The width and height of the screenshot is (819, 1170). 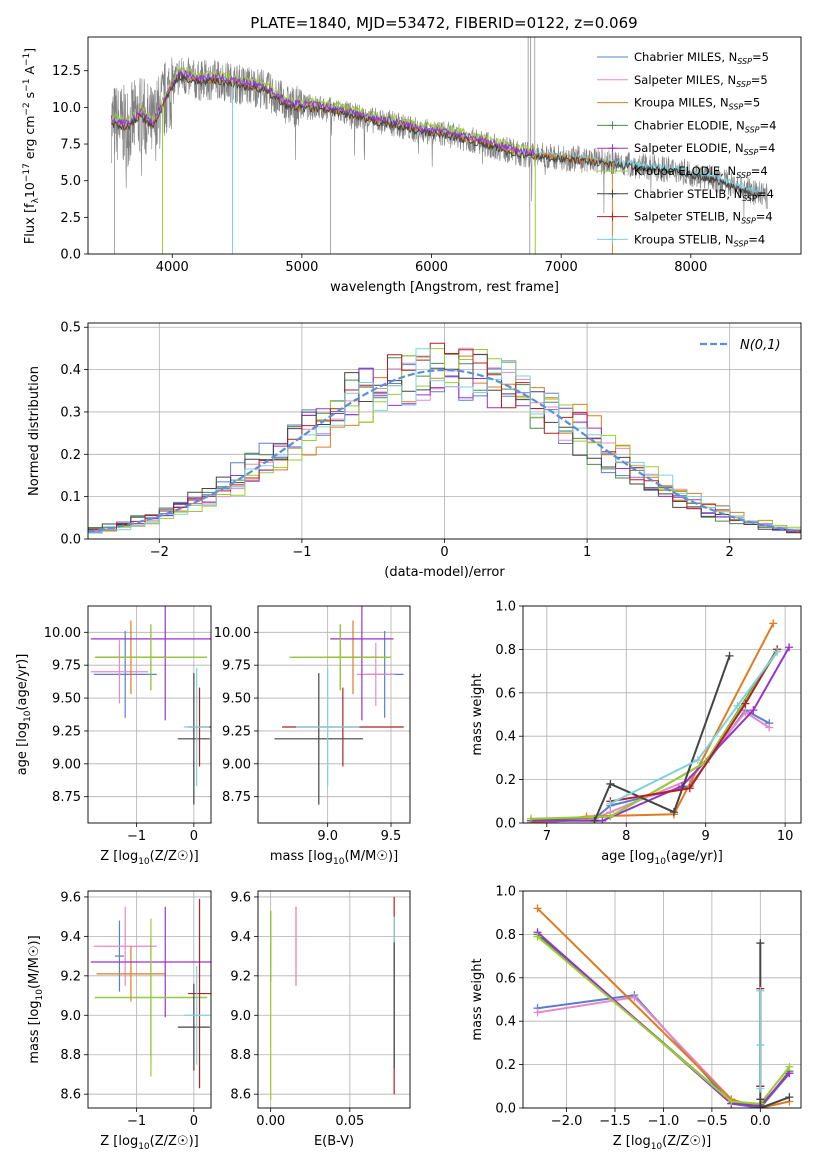 I want to click on y-tick-label: 9.00, so click(x=66, y=764).